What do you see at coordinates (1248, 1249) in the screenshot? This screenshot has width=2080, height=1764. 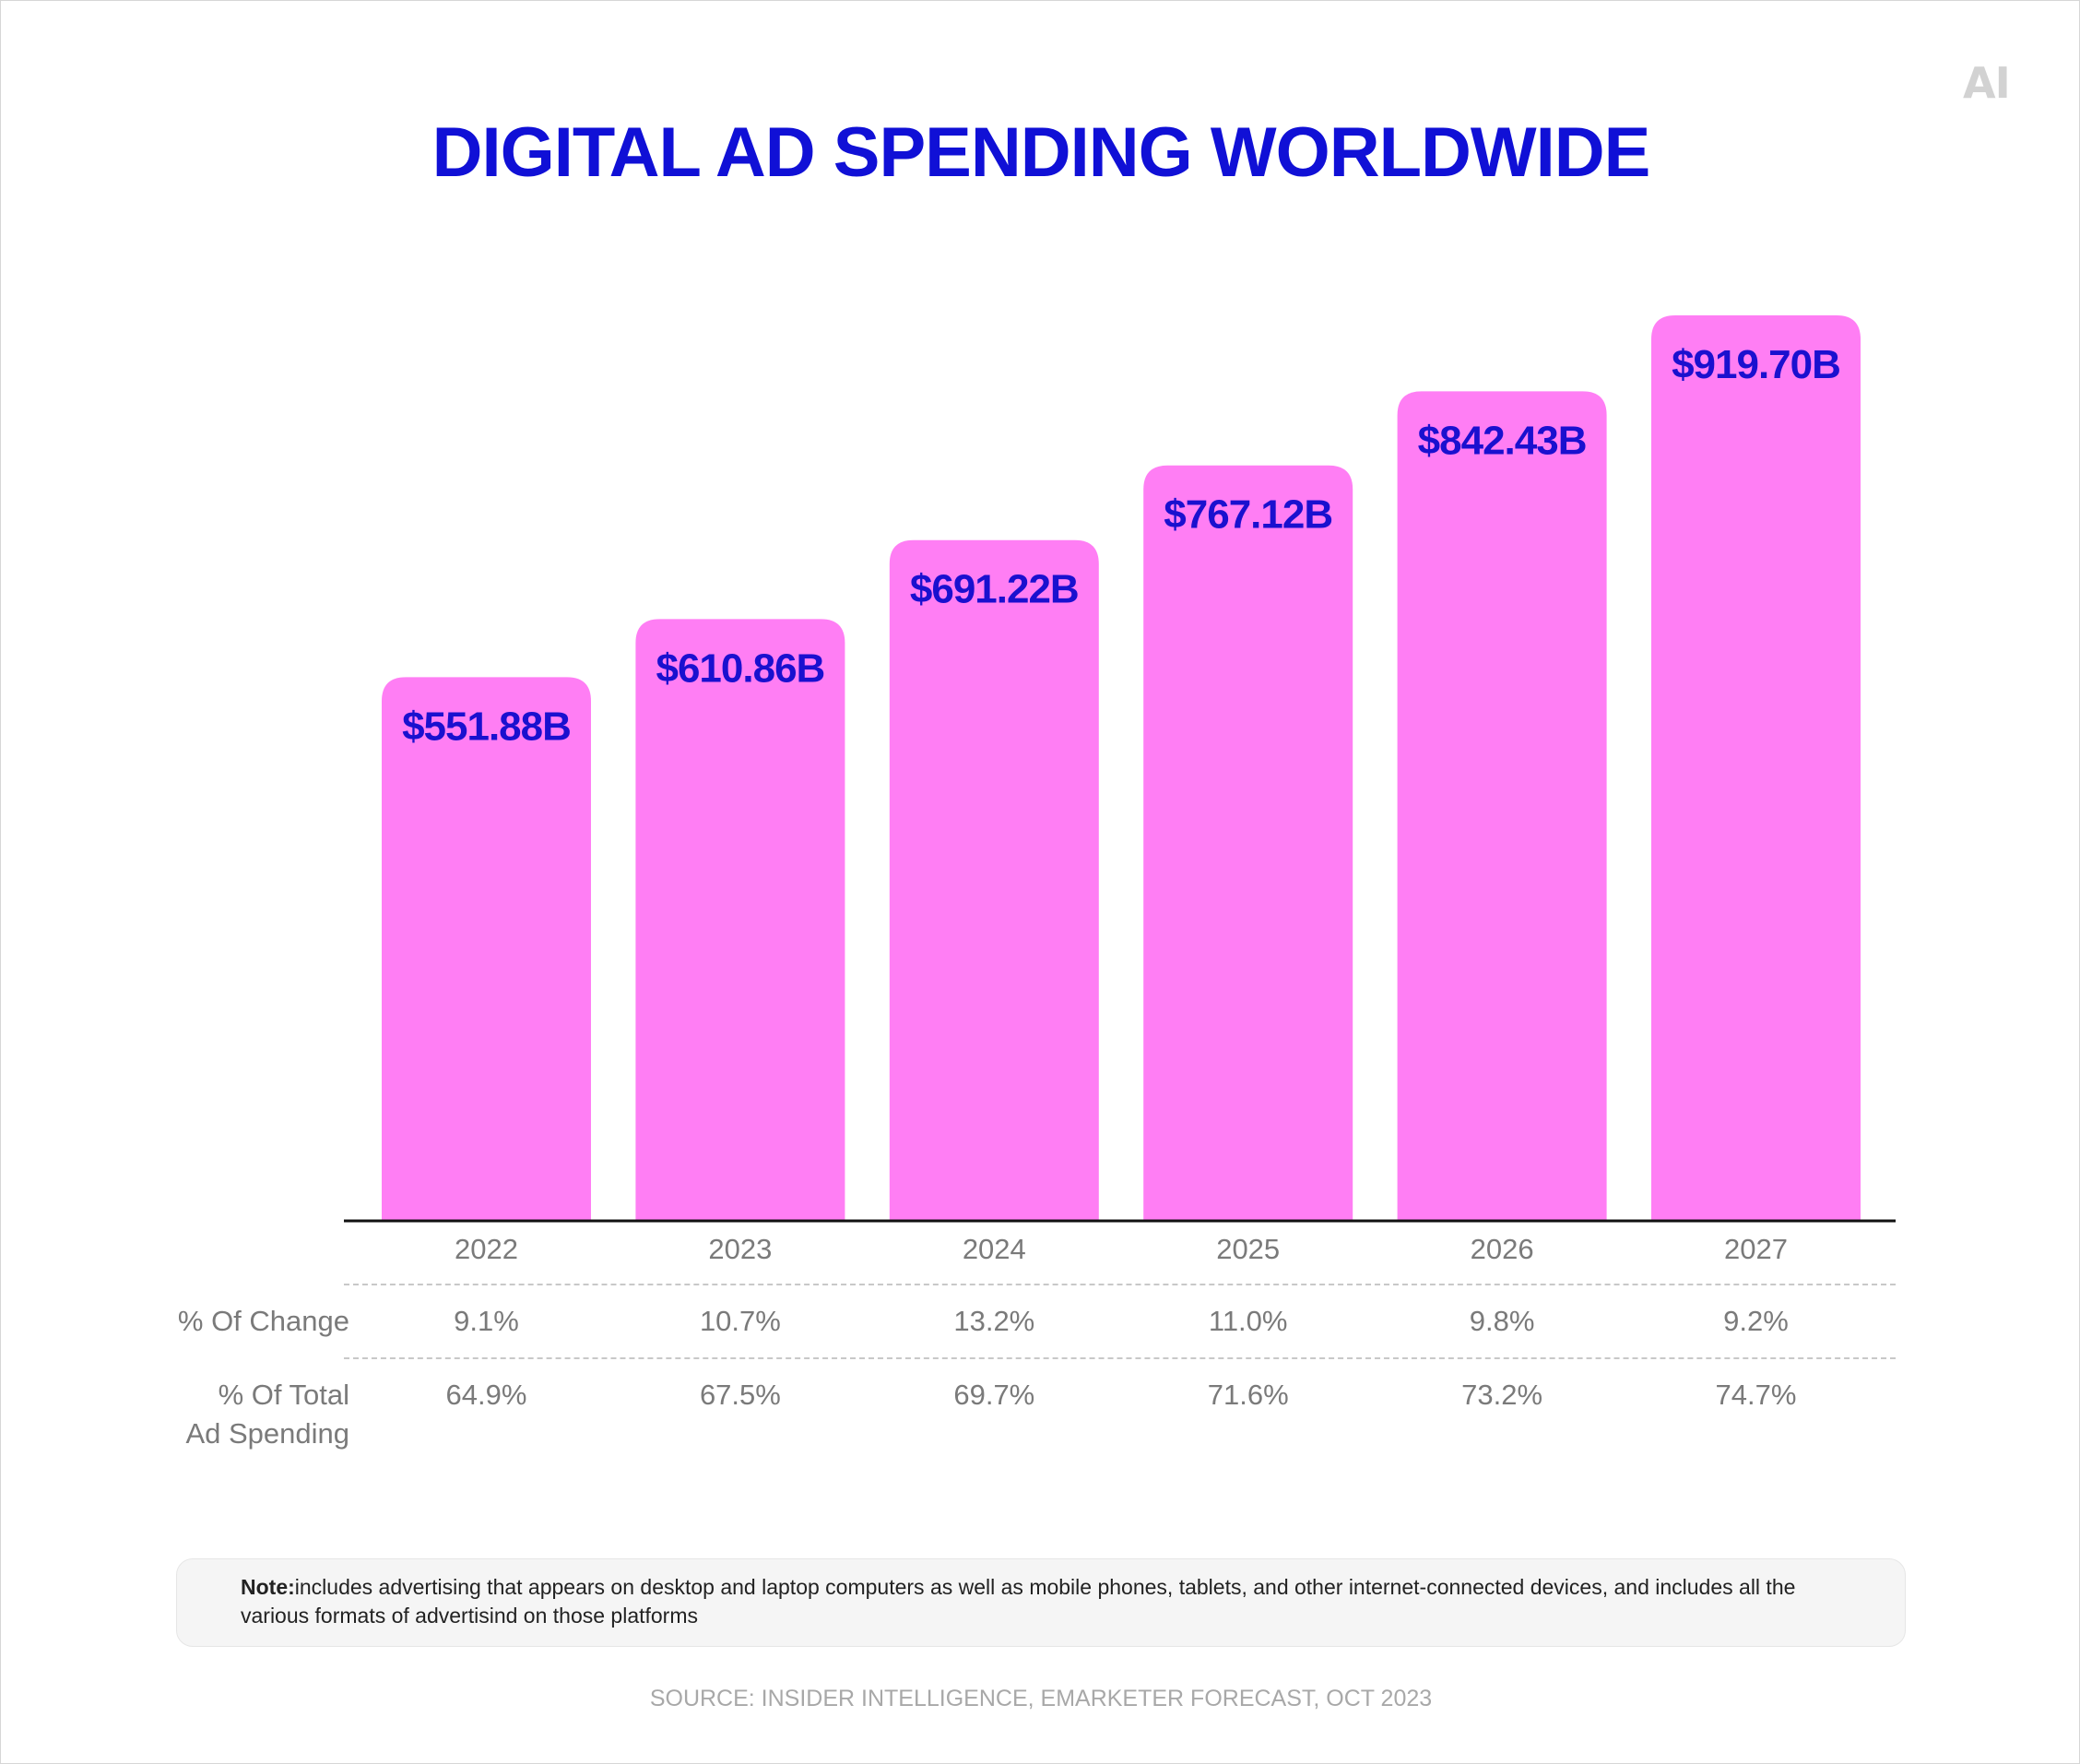 I see `year-label-2025: 2025` at bounding box center [1248, 1249].